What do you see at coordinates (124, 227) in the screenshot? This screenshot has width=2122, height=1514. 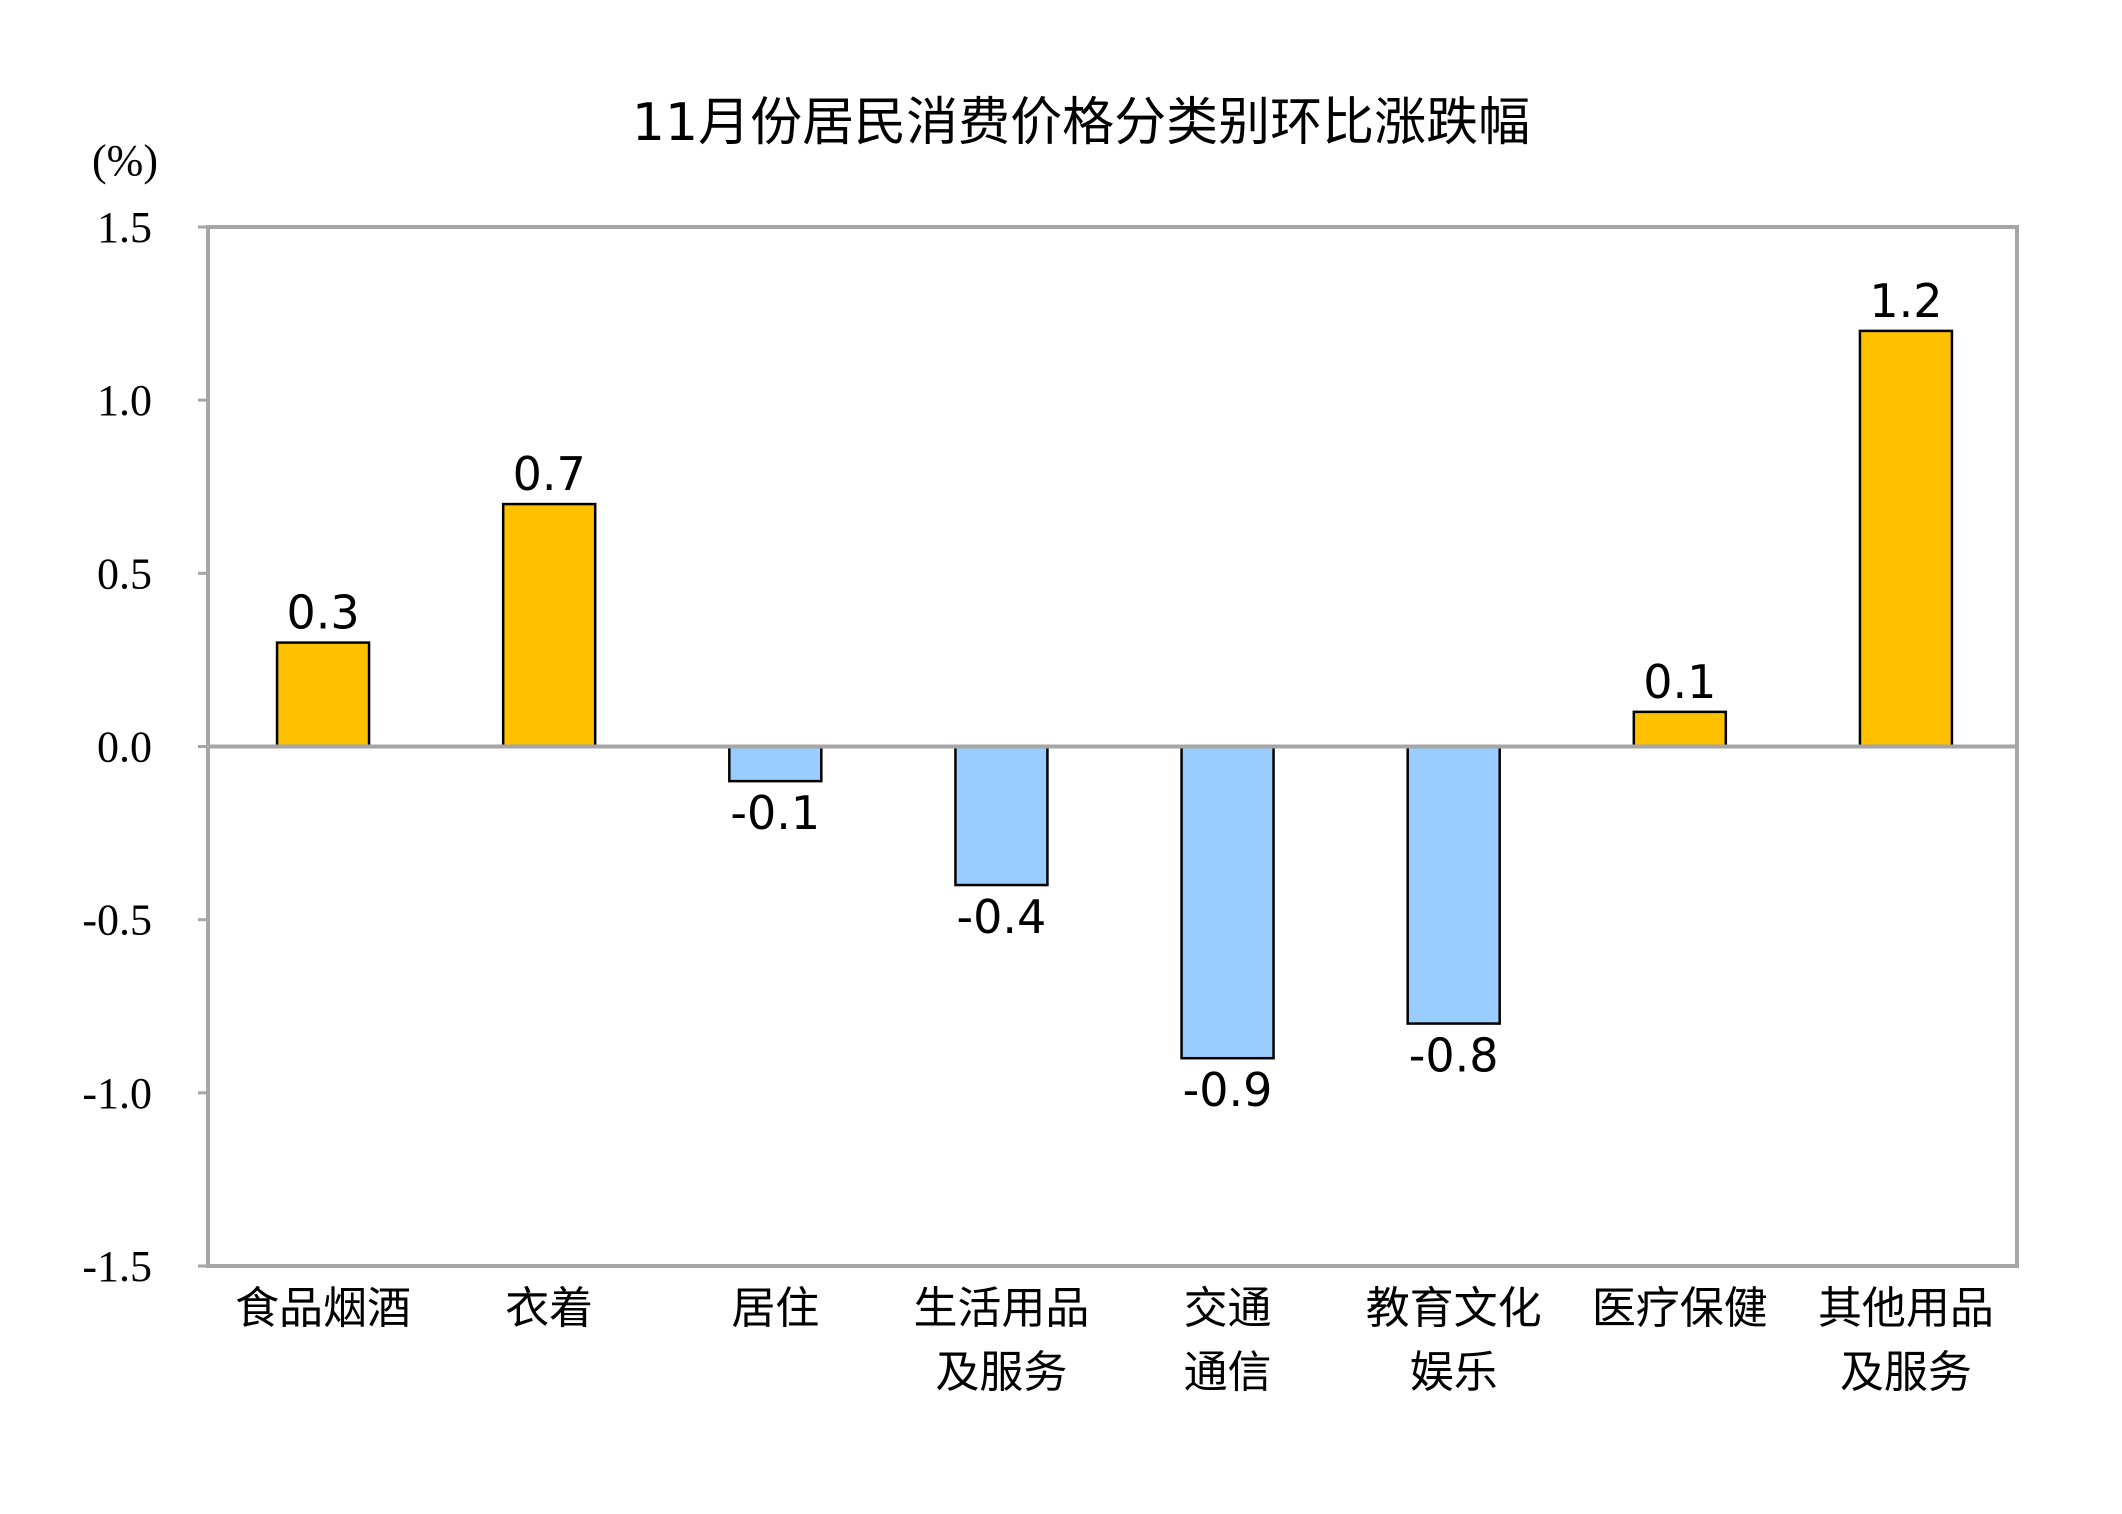 I see `y-tick-label: 1.5` at bounding box center [124, 227].